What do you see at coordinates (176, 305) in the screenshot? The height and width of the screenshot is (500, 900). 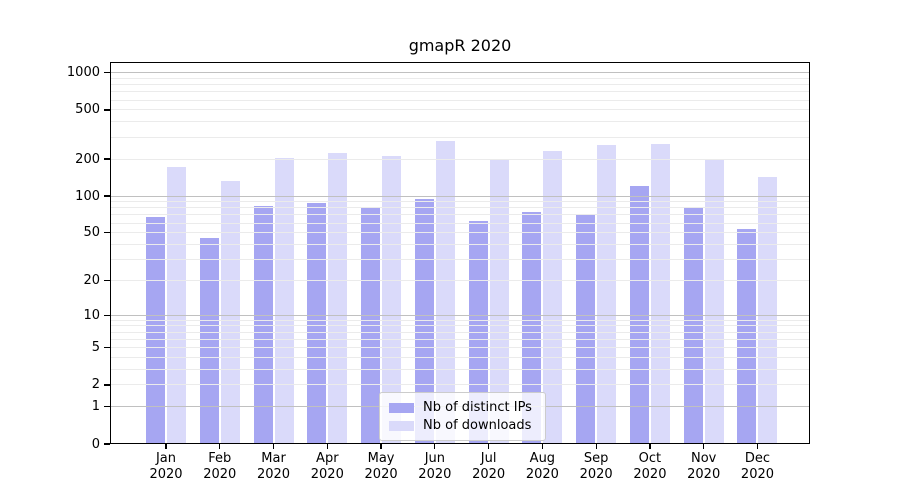 I see `bar-downloads-jan` at bounding box center [176, 305].